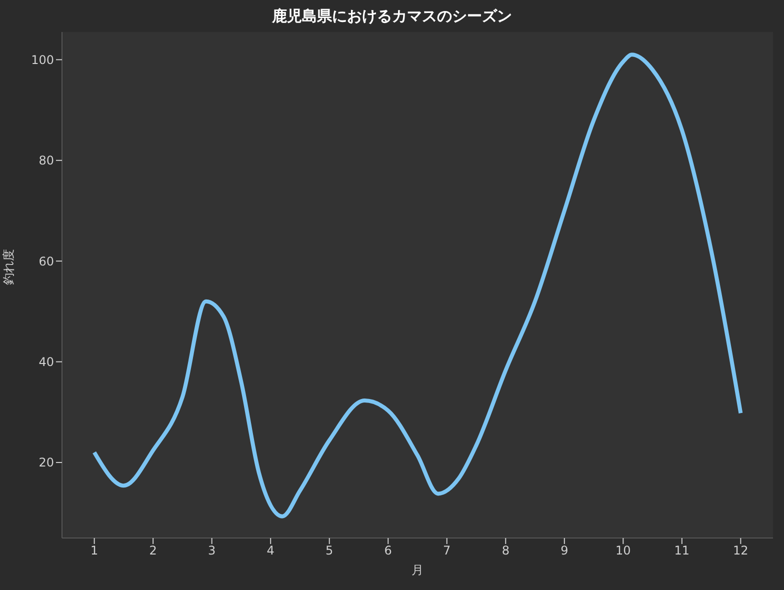 This screenshot has width=784, height=590. What do you see at coordinates (212, 551) in the screenshot?
I see `x-tick-label: 3` at bounding box center [212, 551].